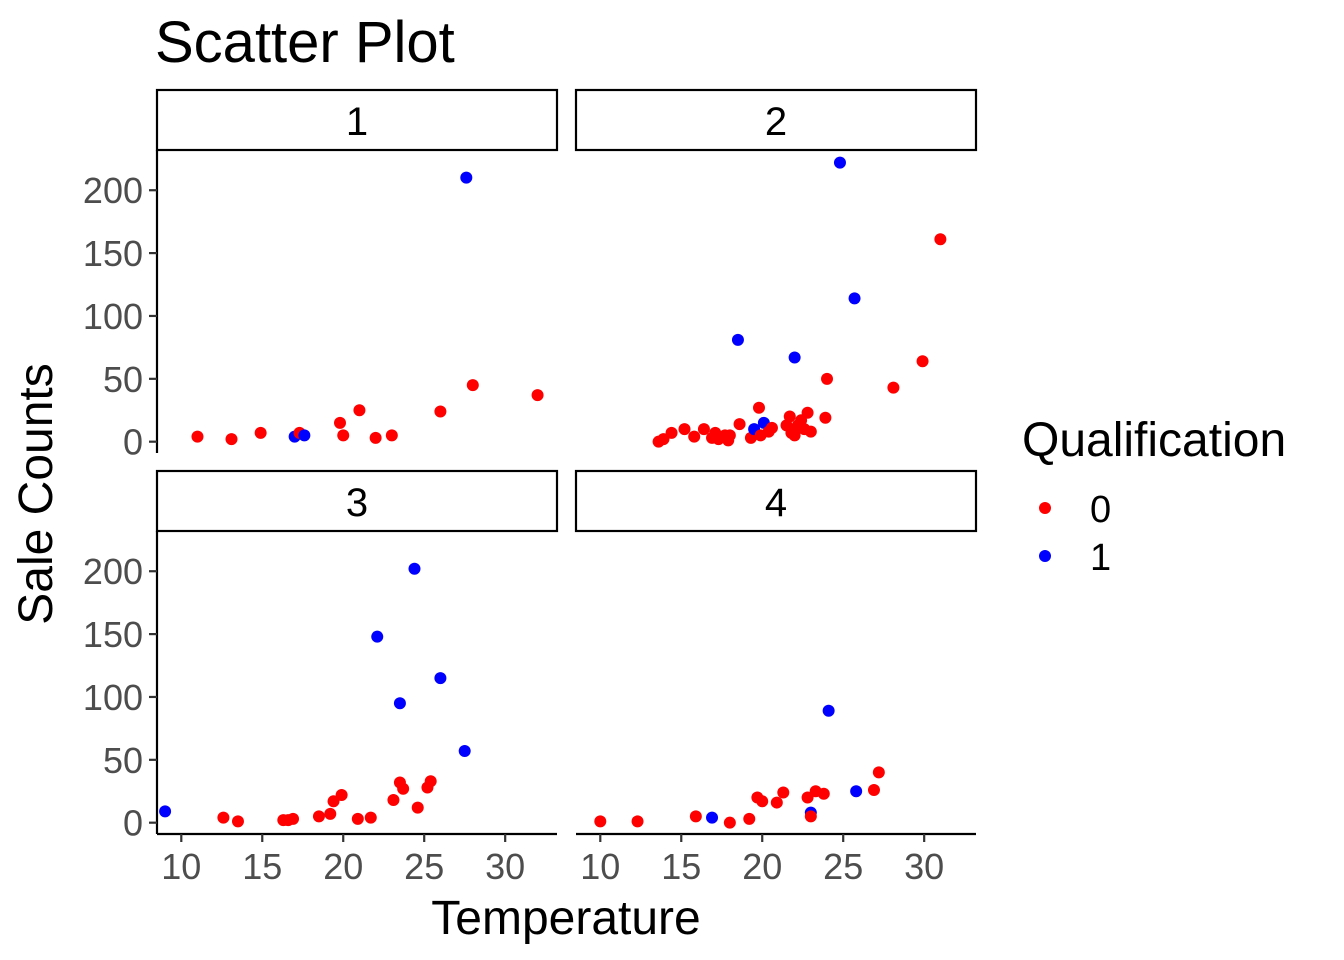  Describe the element at coordinates (1154, 440) in the screenshot. I see `legend-title: Qualification` at that location.